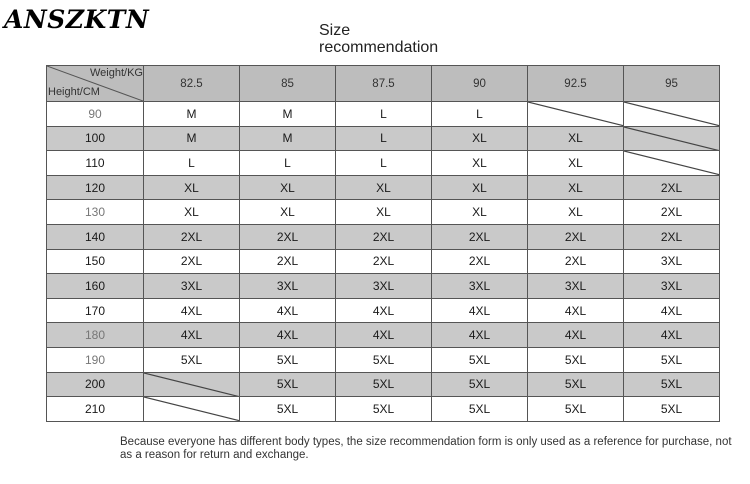  What do you see at coordinates (95, 187) in the screenshot?
I see `height-cell: 120` at bounding box center [95, 187].